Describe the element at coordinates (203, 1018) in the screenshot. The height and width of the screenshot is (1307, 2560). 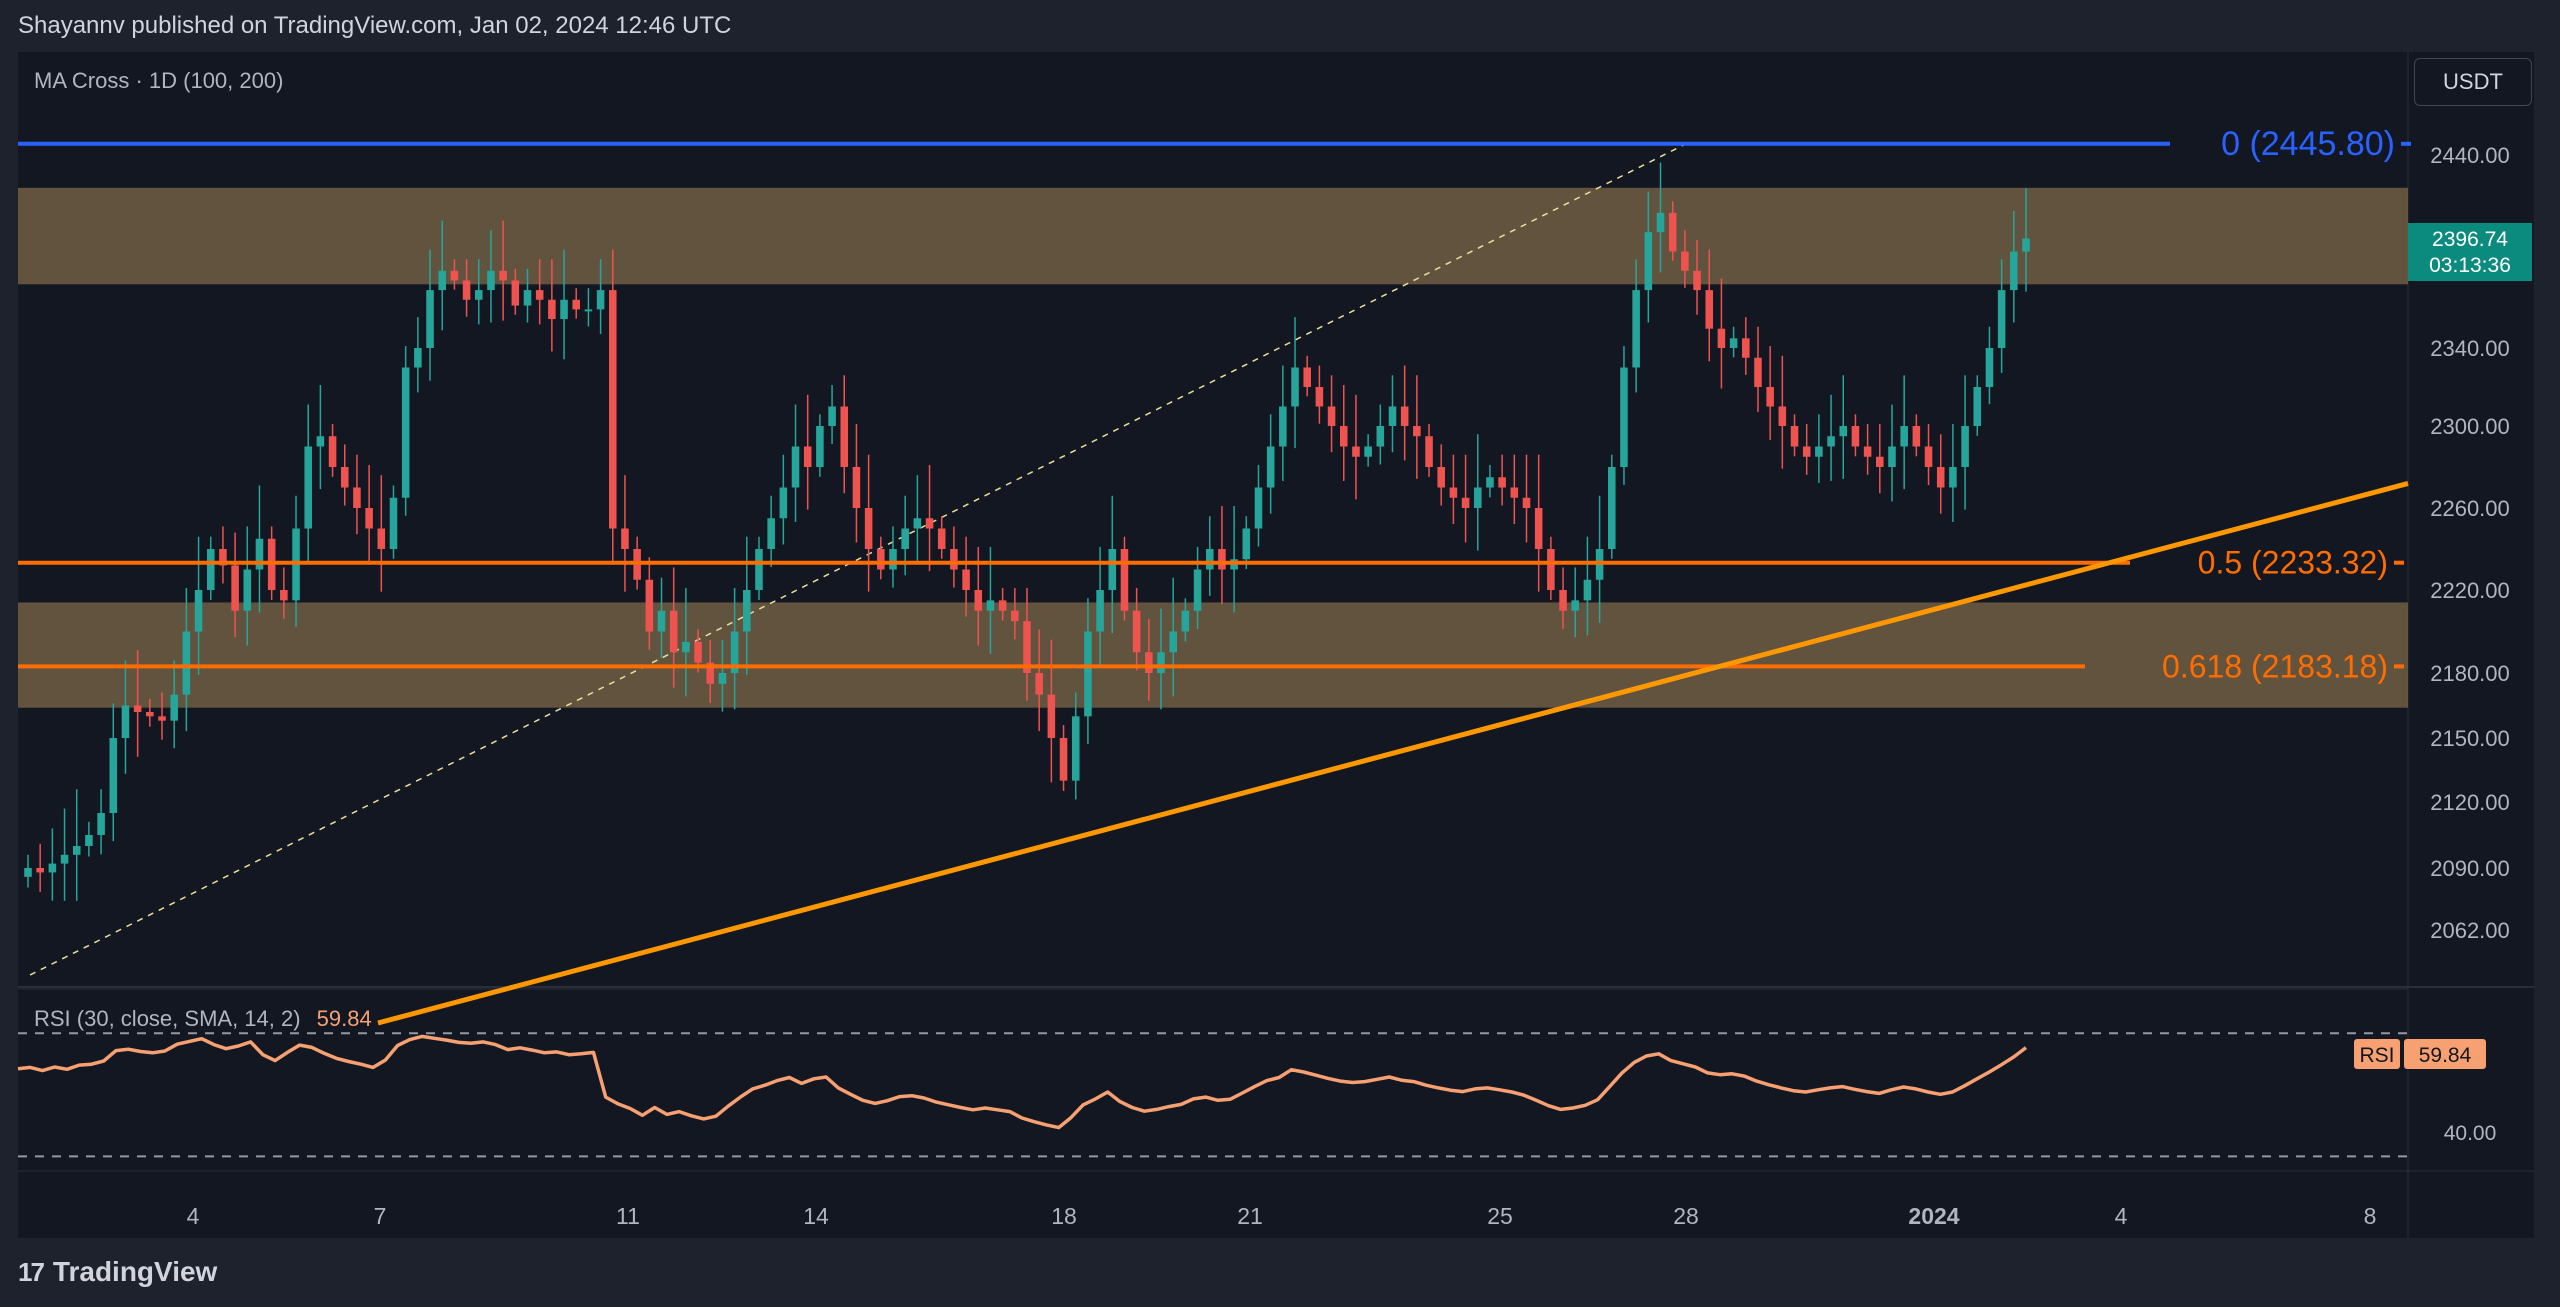
I see `rsi-indicator-label: RSI (30, close, SMA, 14, 2) 59.84` at that location.